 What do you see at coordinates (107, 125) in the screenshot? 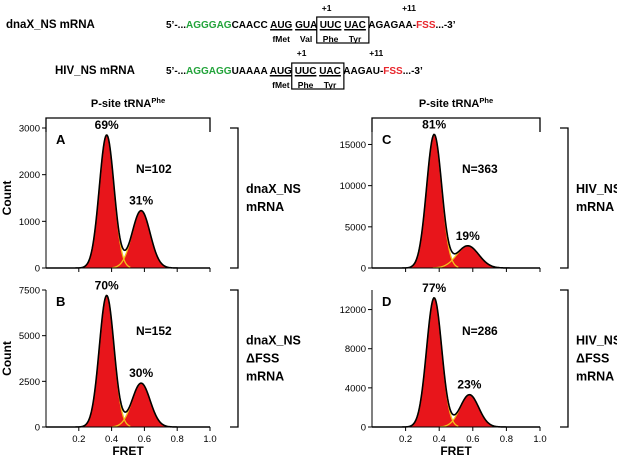
I see `peak-percent: 69%` at bounding box center [107, 125].